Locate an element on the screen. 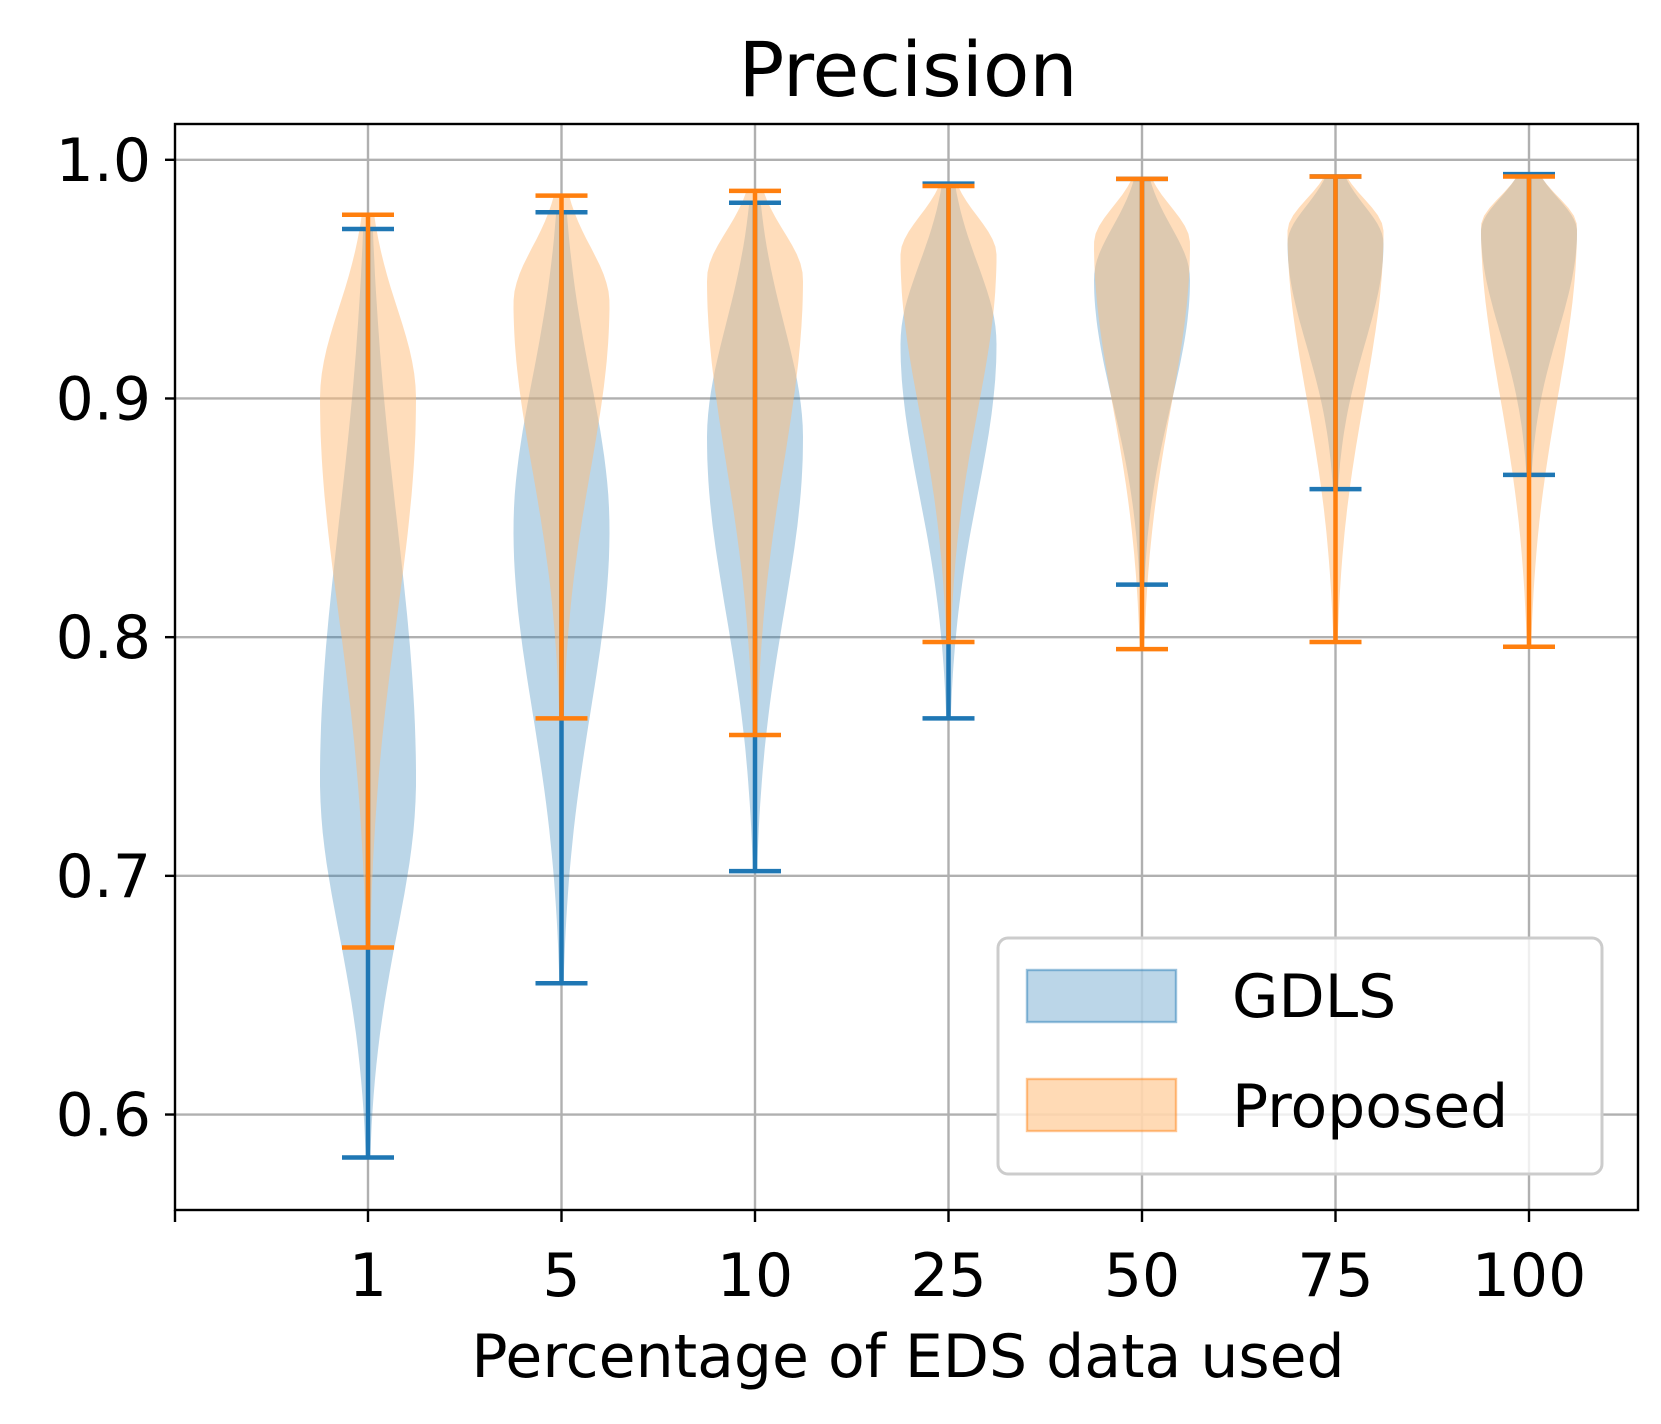 Image resolution: width=1661 pixels, height=1424 pixels. x-tick-label: 5 is located at coordinates (561, 1276).